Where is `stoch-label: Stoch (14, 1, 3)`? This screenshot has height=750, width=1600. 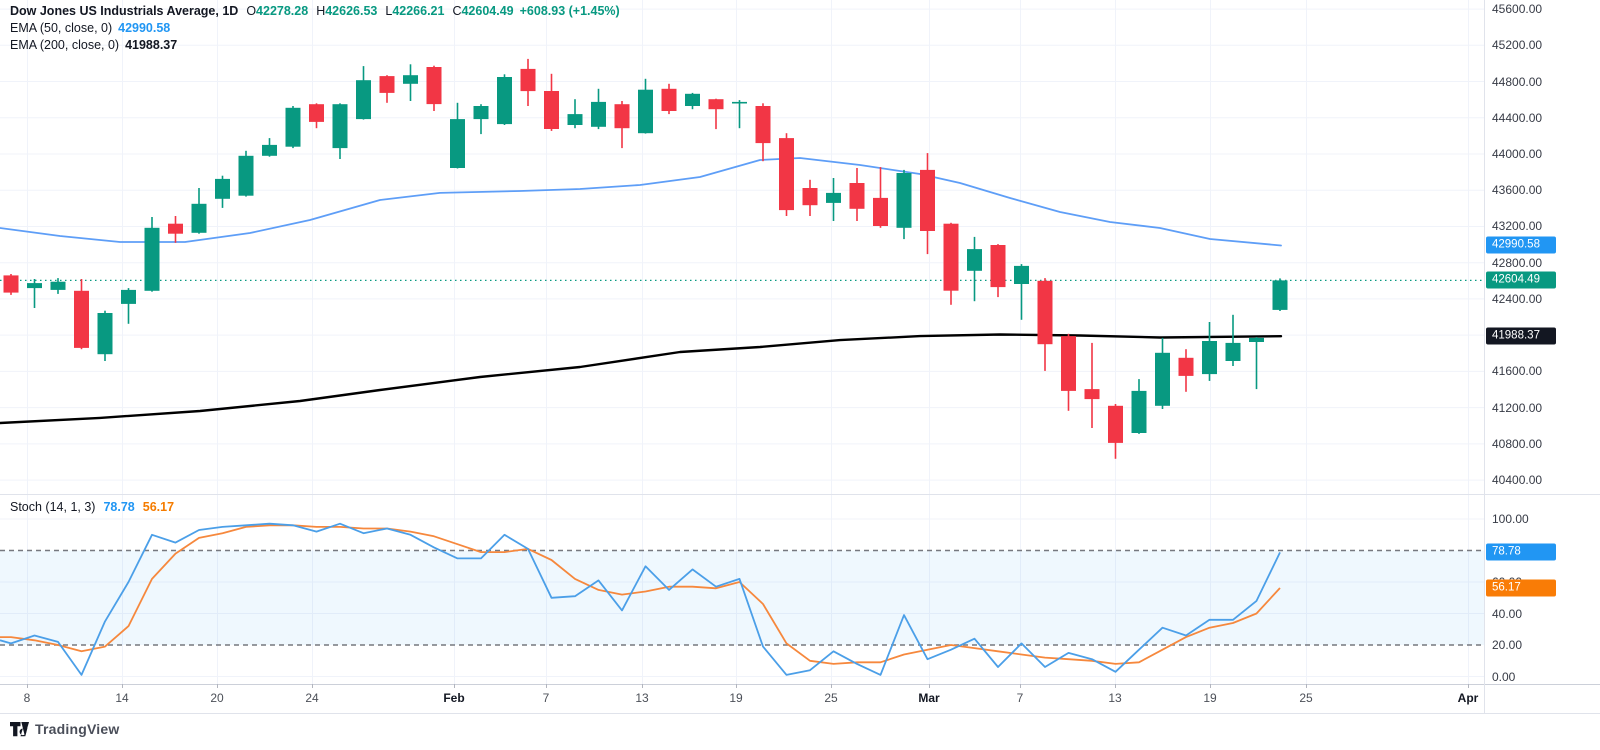 stoch-label: Stoch (14, 1, 3) is located at coordinates (53, 507).